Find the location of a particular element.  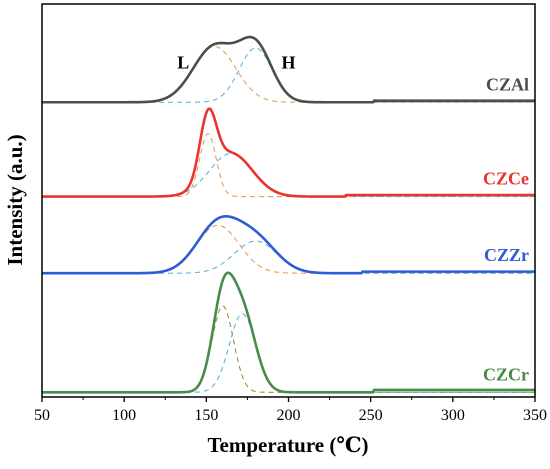

x-tick-label-300: 300 is located at coordinates (453, 415).